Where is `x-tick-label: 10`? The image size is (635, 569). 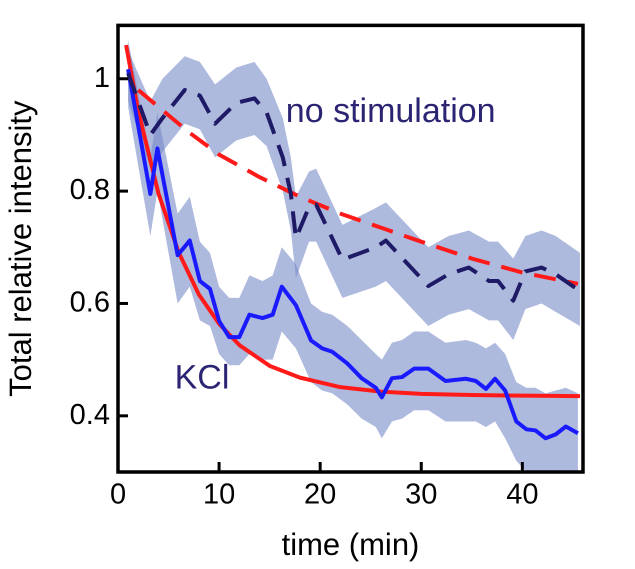
x-tick-label: 10 is located at coordinates (219, 494).